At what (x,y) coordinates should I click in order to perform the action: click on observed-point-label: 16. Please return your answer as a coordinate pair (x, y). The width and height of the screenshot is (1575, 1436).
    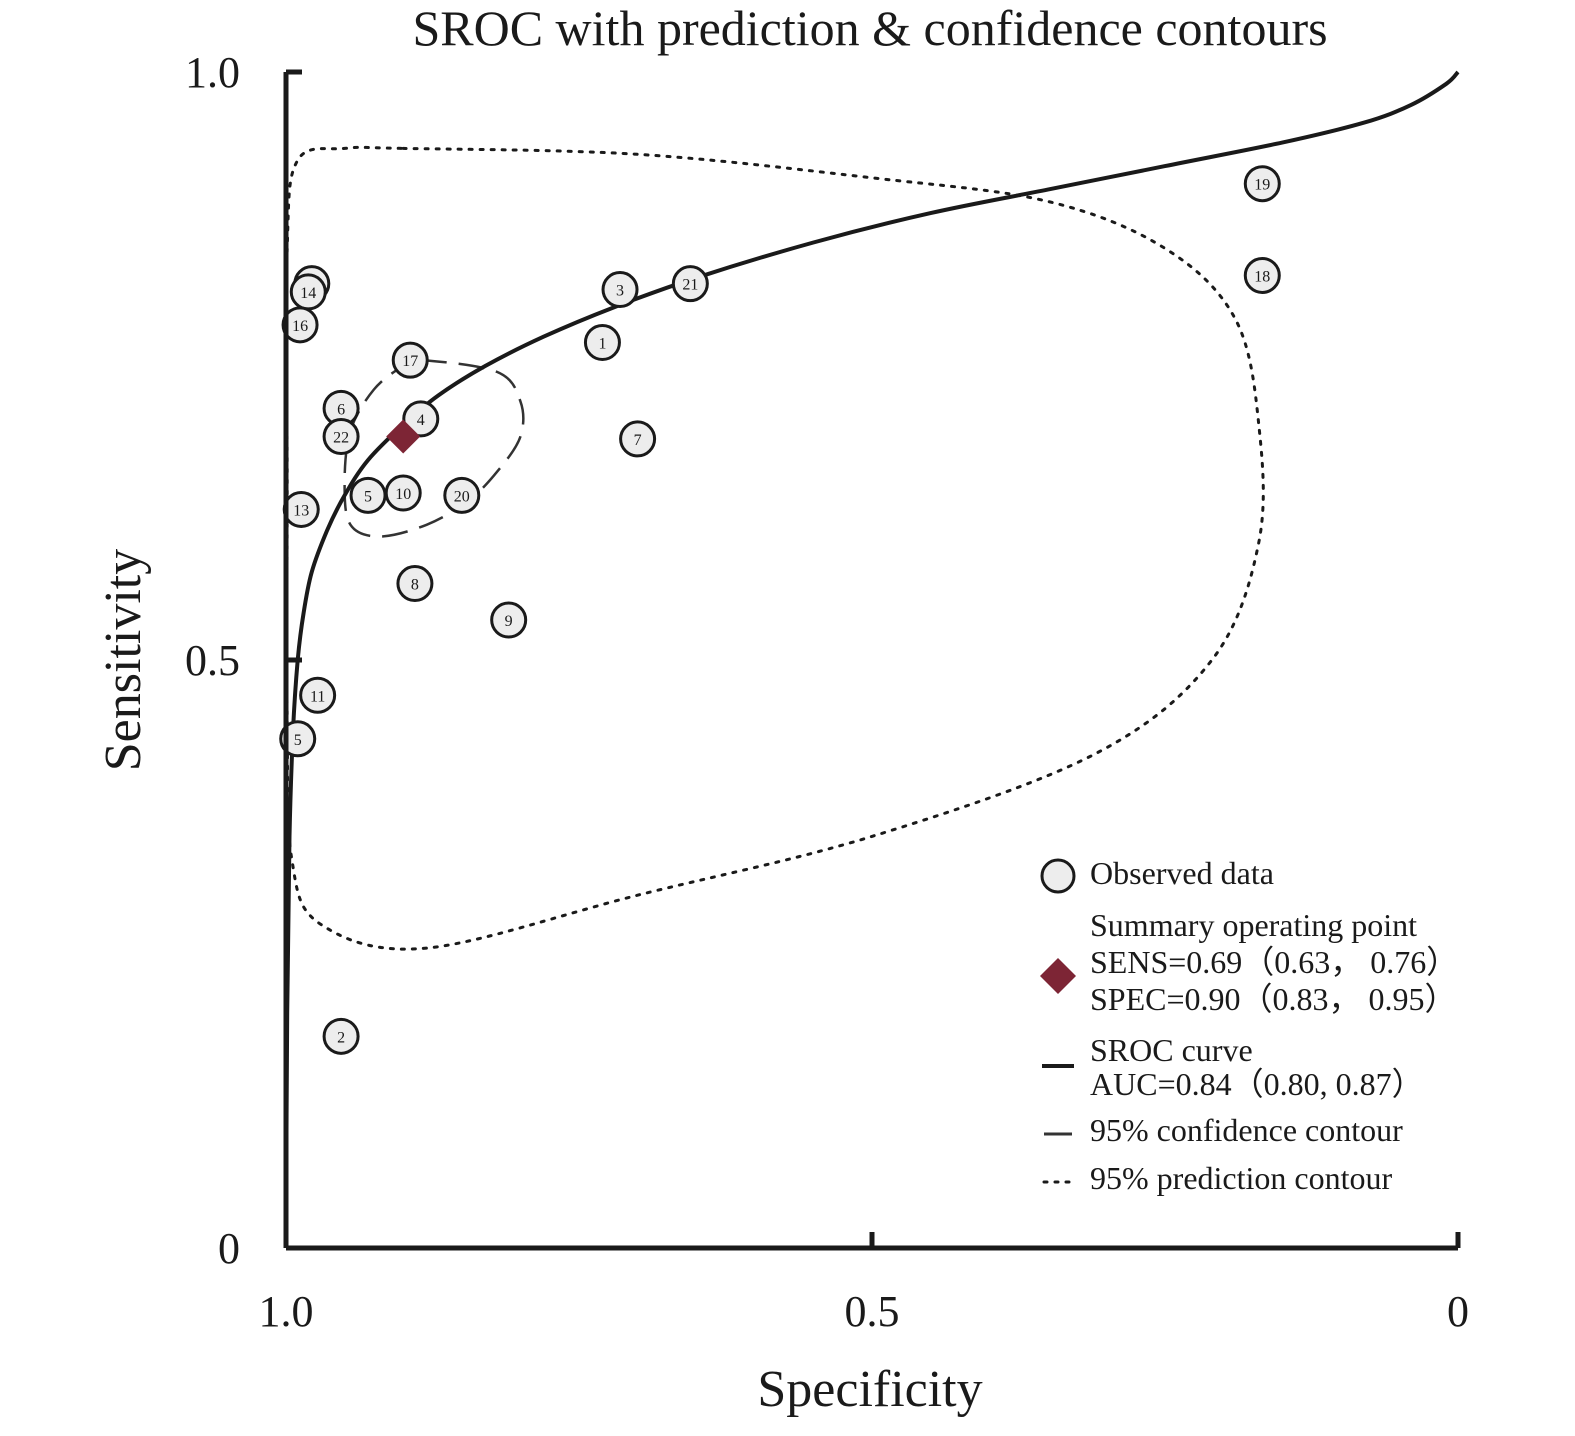
    Looking at the image, I should click on (300, 326).